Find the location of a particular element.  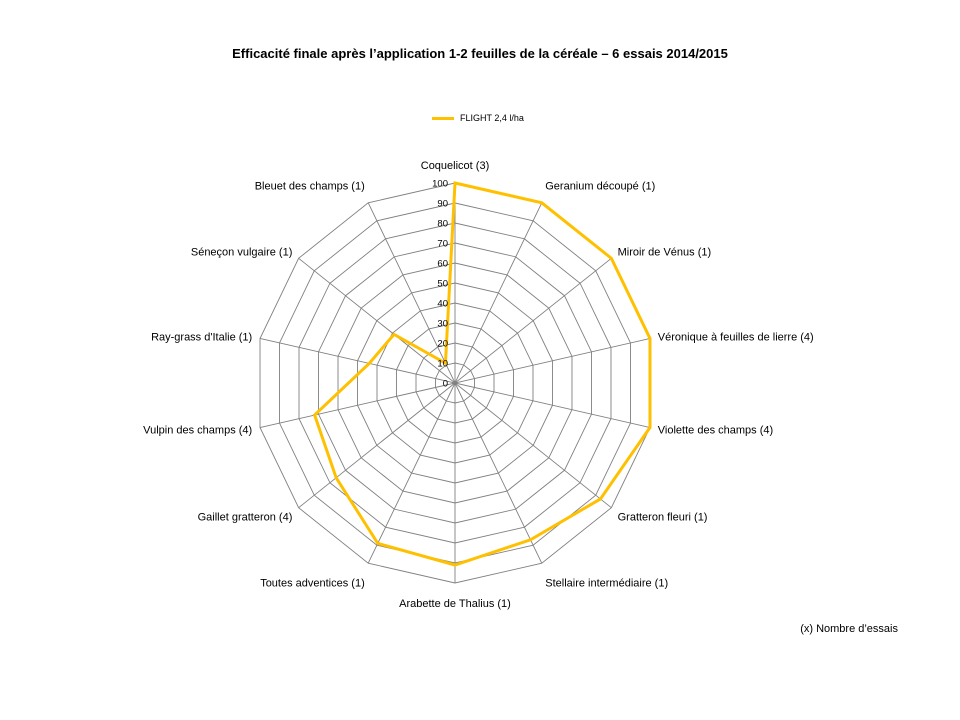

category-label: Violette des champs (4) is located at coordinates (715, 430).